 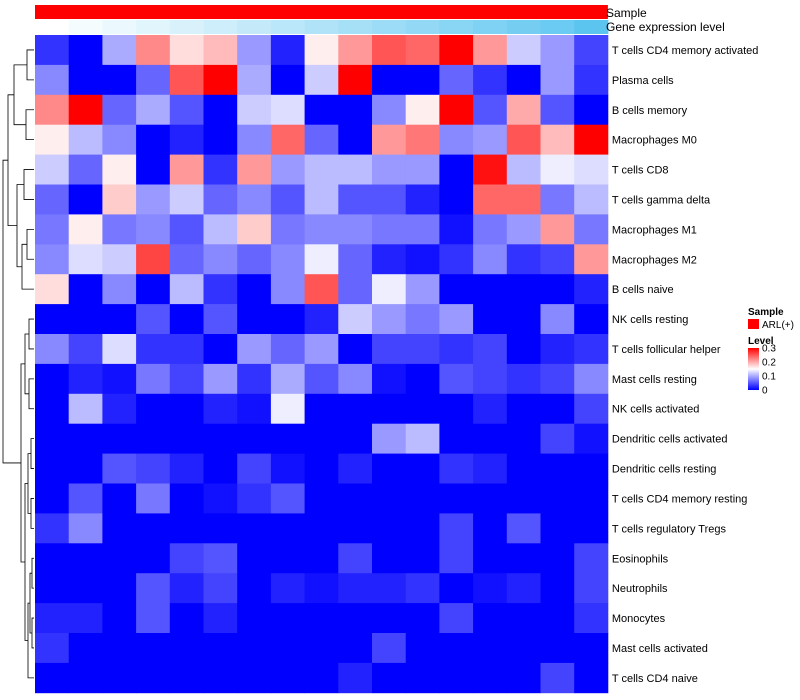 What do you see at coordinates (661, 200) in the screenshot?
I see `row-label: T cells gamma delta` at bounding box center [661, 200].